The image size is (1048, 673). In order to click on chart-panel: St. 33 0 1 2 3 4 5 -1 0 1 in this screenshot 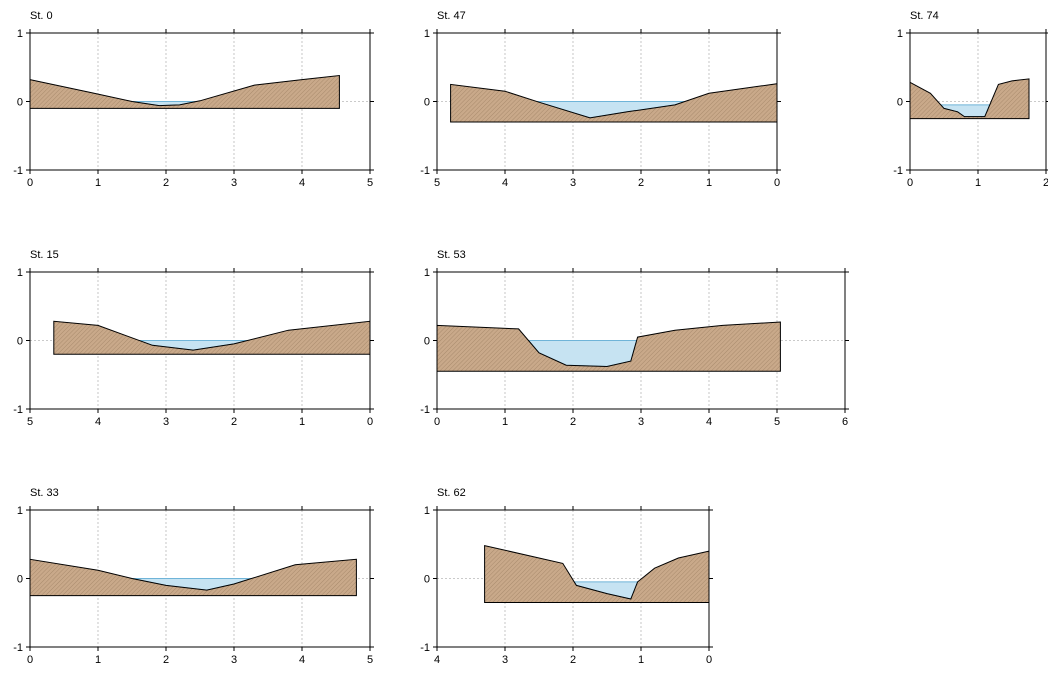, I will do `click(193, 576)`.